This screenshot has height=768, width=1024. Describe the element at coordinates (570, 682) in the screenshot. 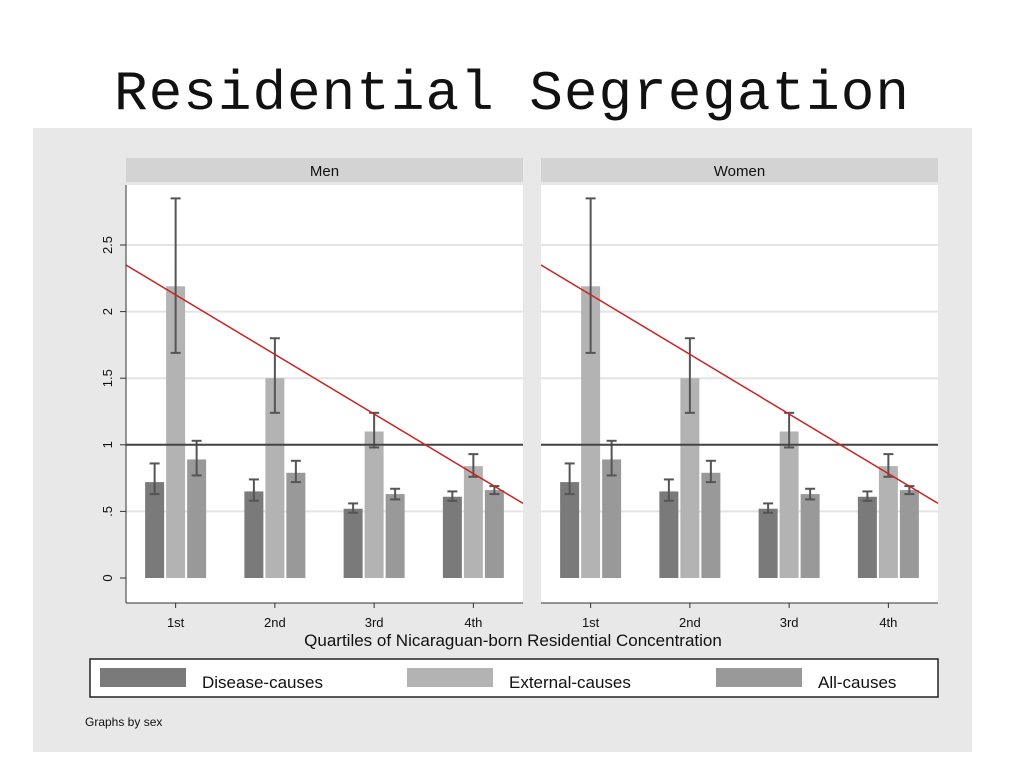

I see `legend-label: External-causes` at that location.